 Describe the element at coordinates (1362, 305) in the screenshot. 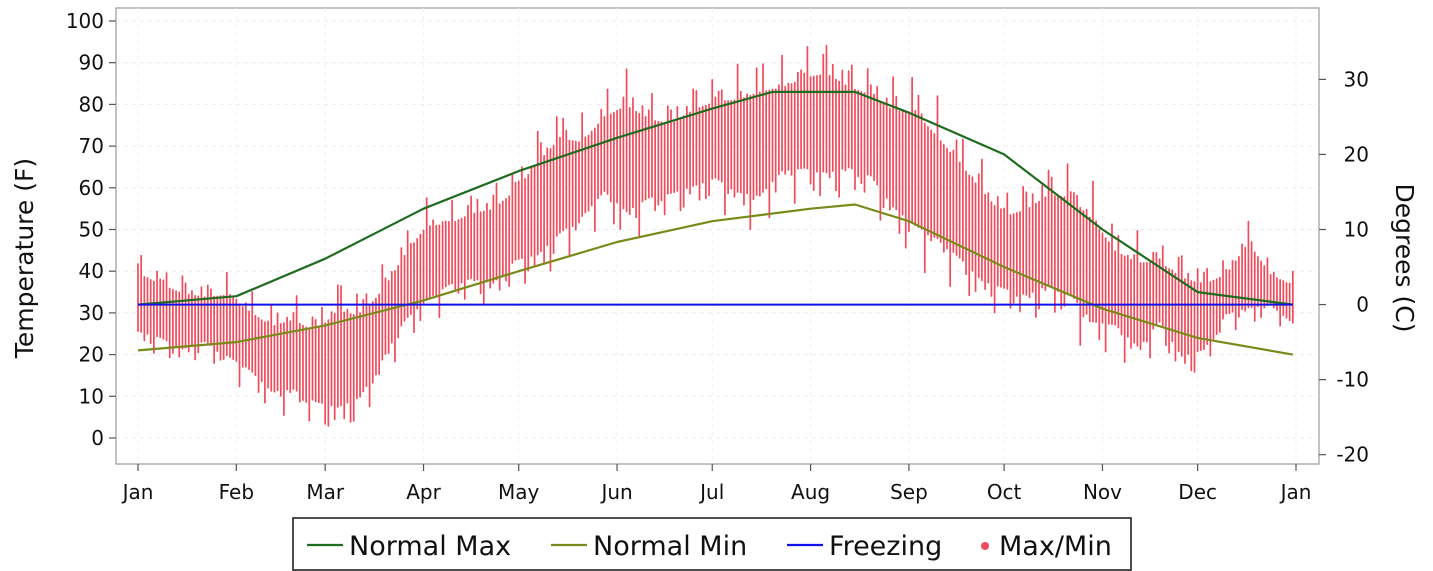

I see `y-right-tick-label: 0` at that location.